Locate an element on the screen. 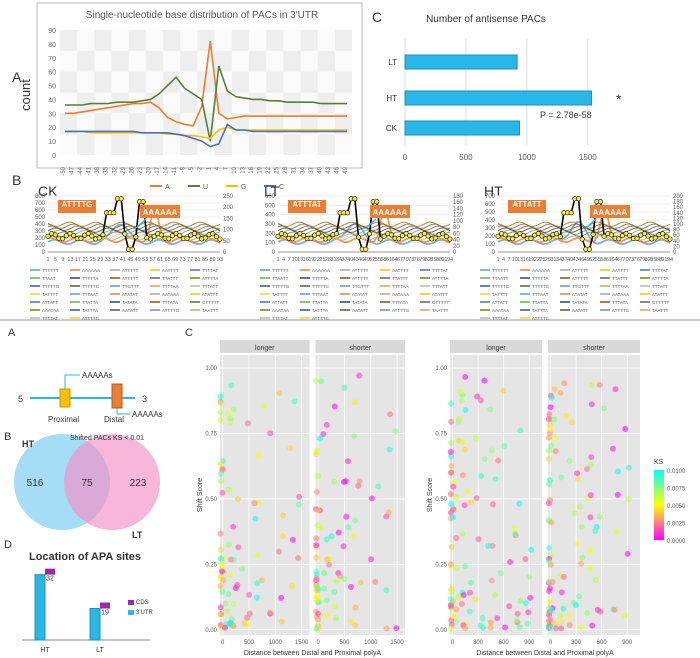  y-tick-label: 400 is located at coordinates (270, 216).